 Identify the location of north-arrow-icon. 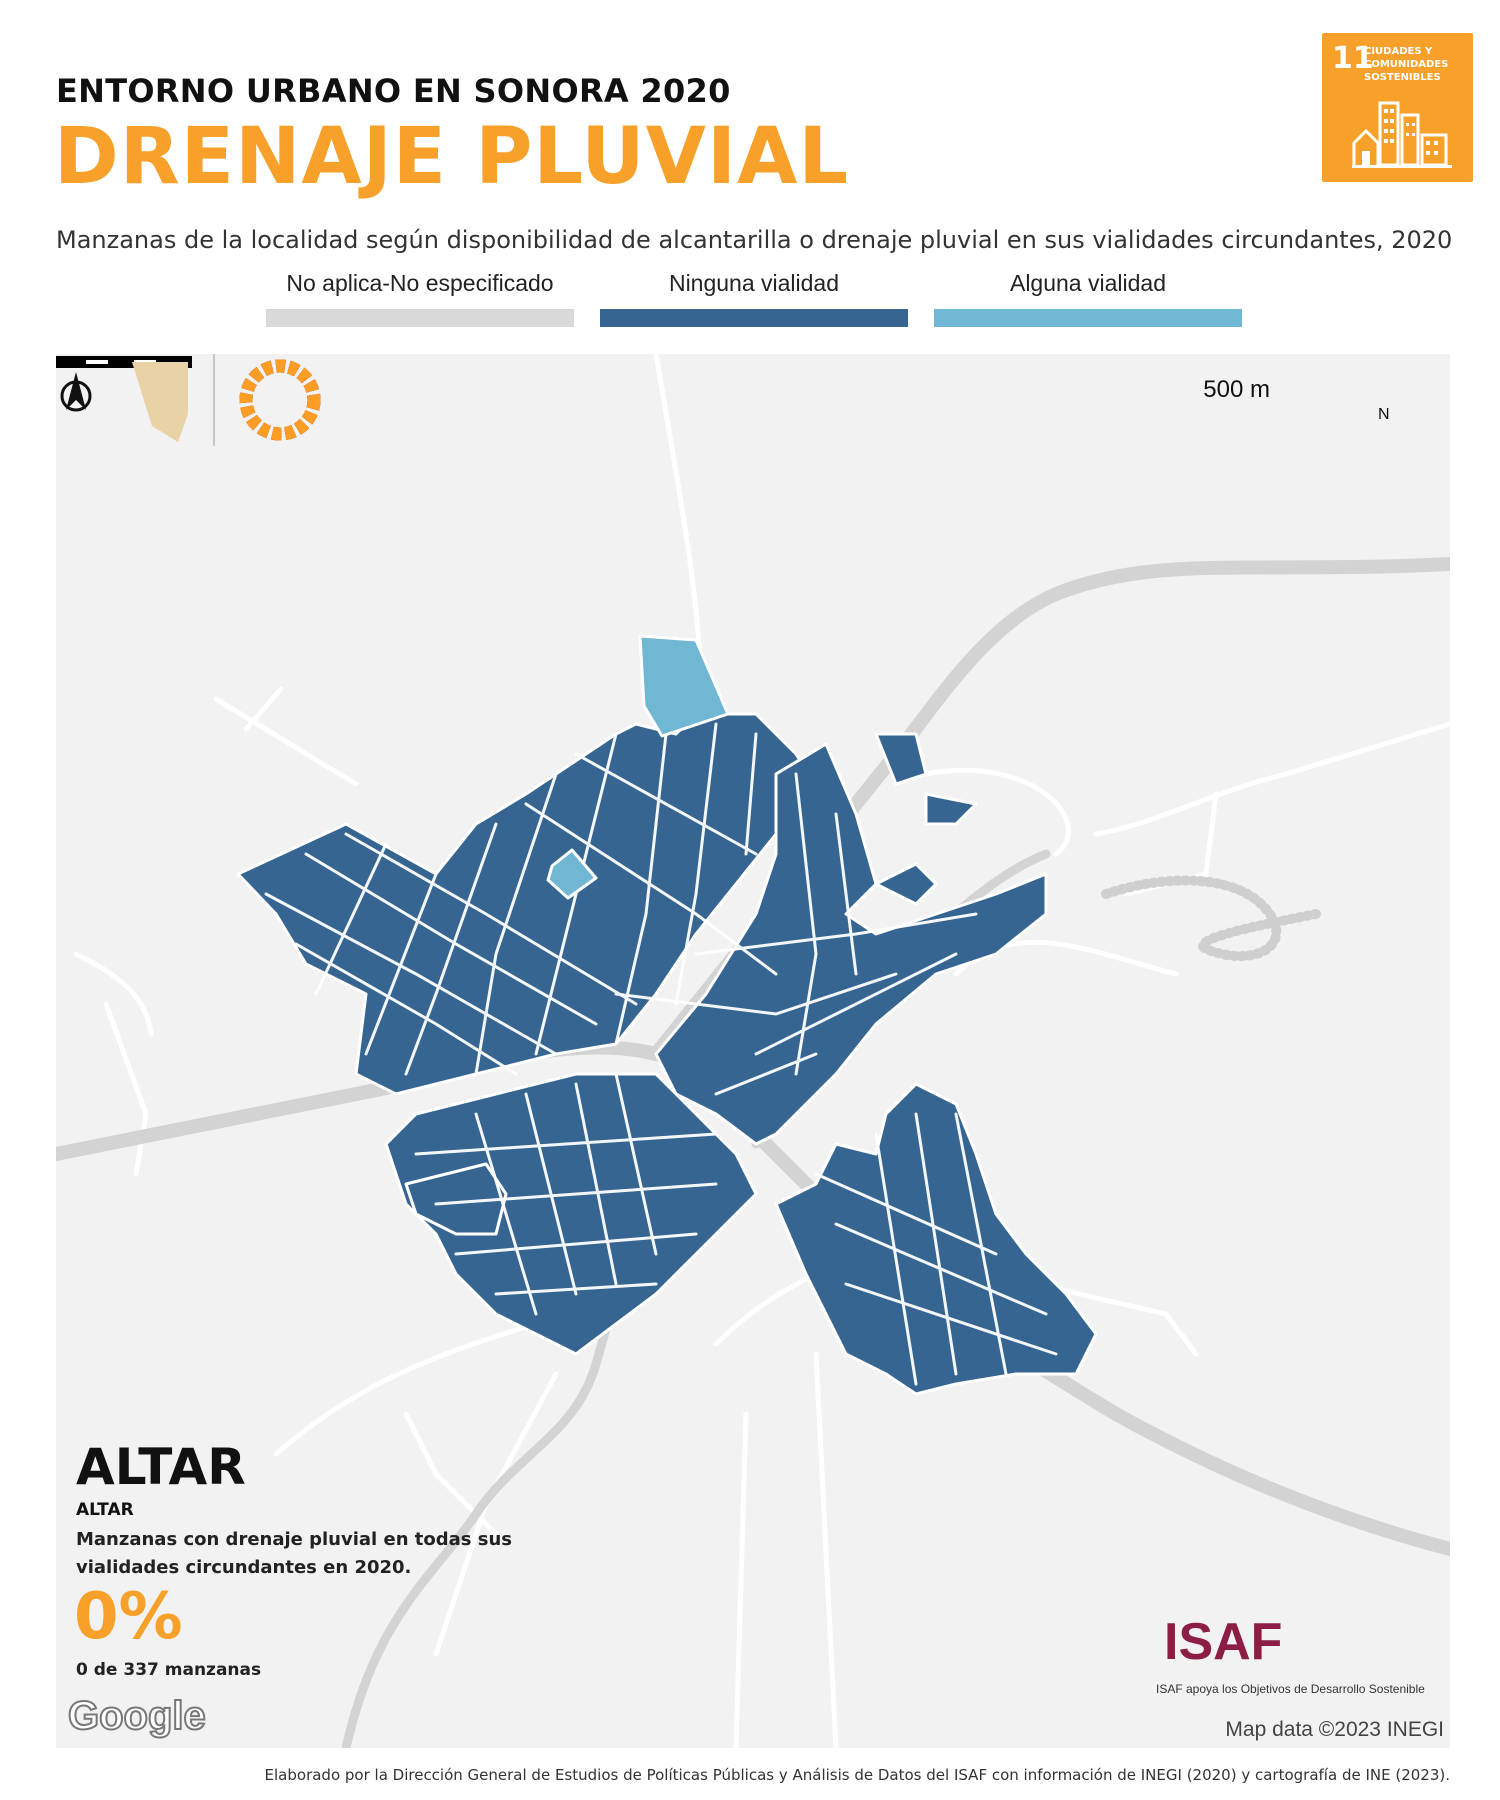
(76, 392).